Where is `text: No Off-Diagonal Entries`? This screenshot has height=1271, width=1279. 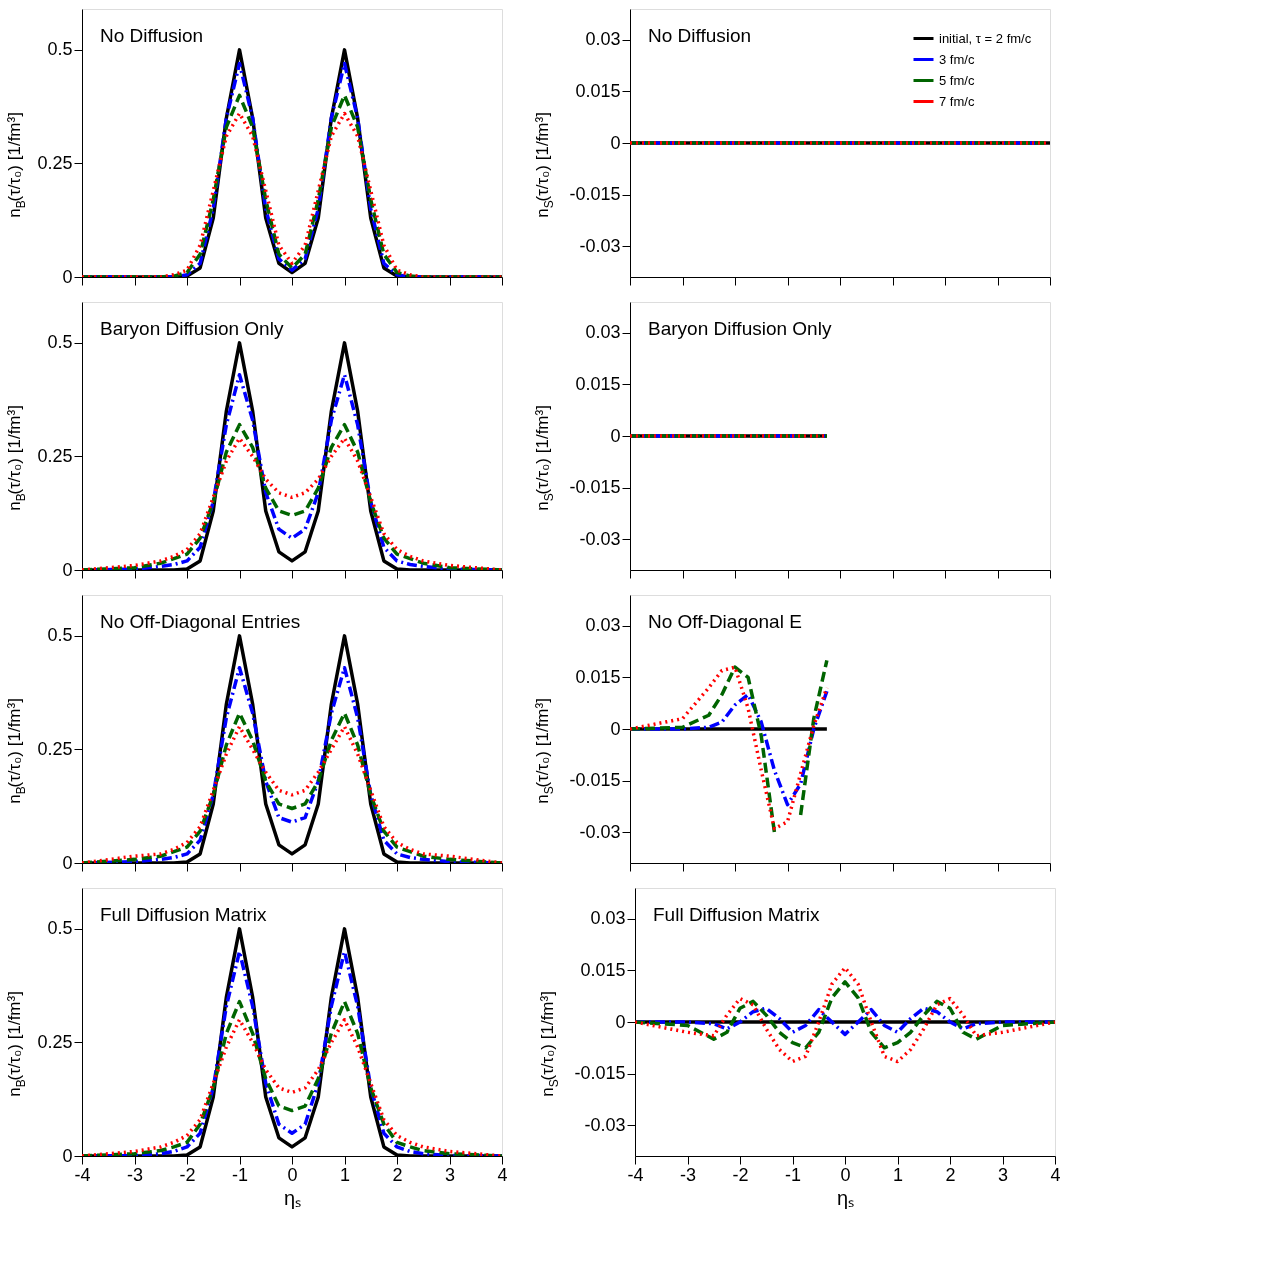
text: No Off-Diagonal Entries is located at coordinates (200, 621).